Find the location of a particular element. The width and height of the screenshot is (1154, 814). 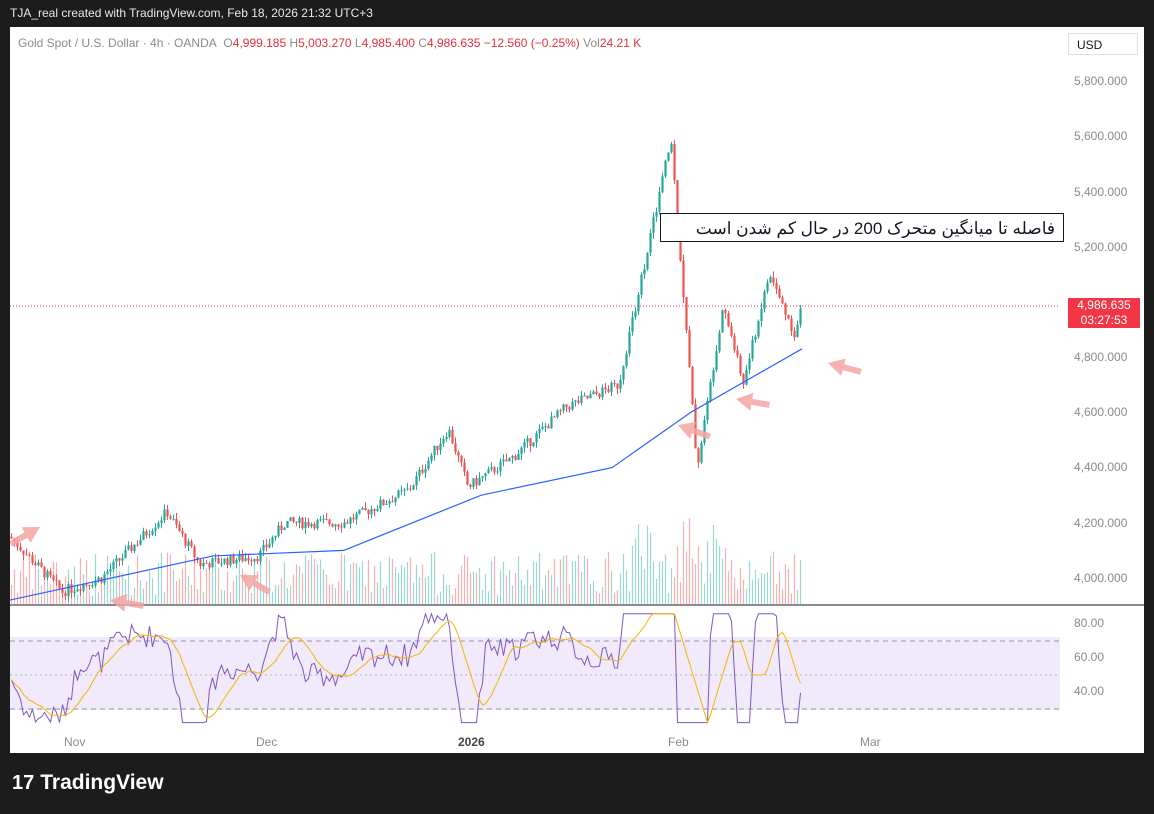

price-tick-4000: 4,000.000 is located at coordinates (1101, 578).